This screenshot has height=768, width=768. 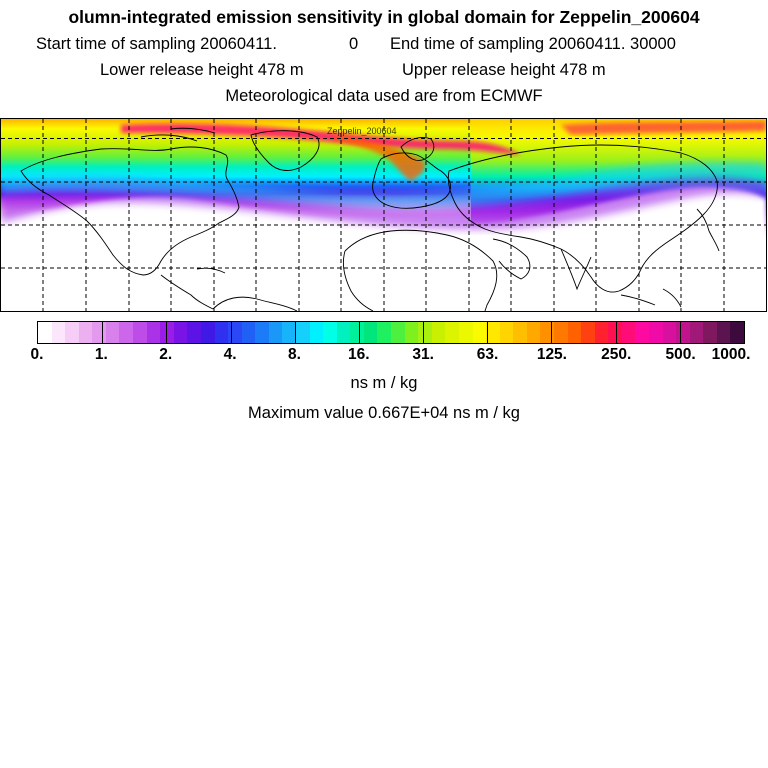 I want to click on maximum-value: Maximum value 0.667E+04 ns m / kg, so click(x=384, y=413).